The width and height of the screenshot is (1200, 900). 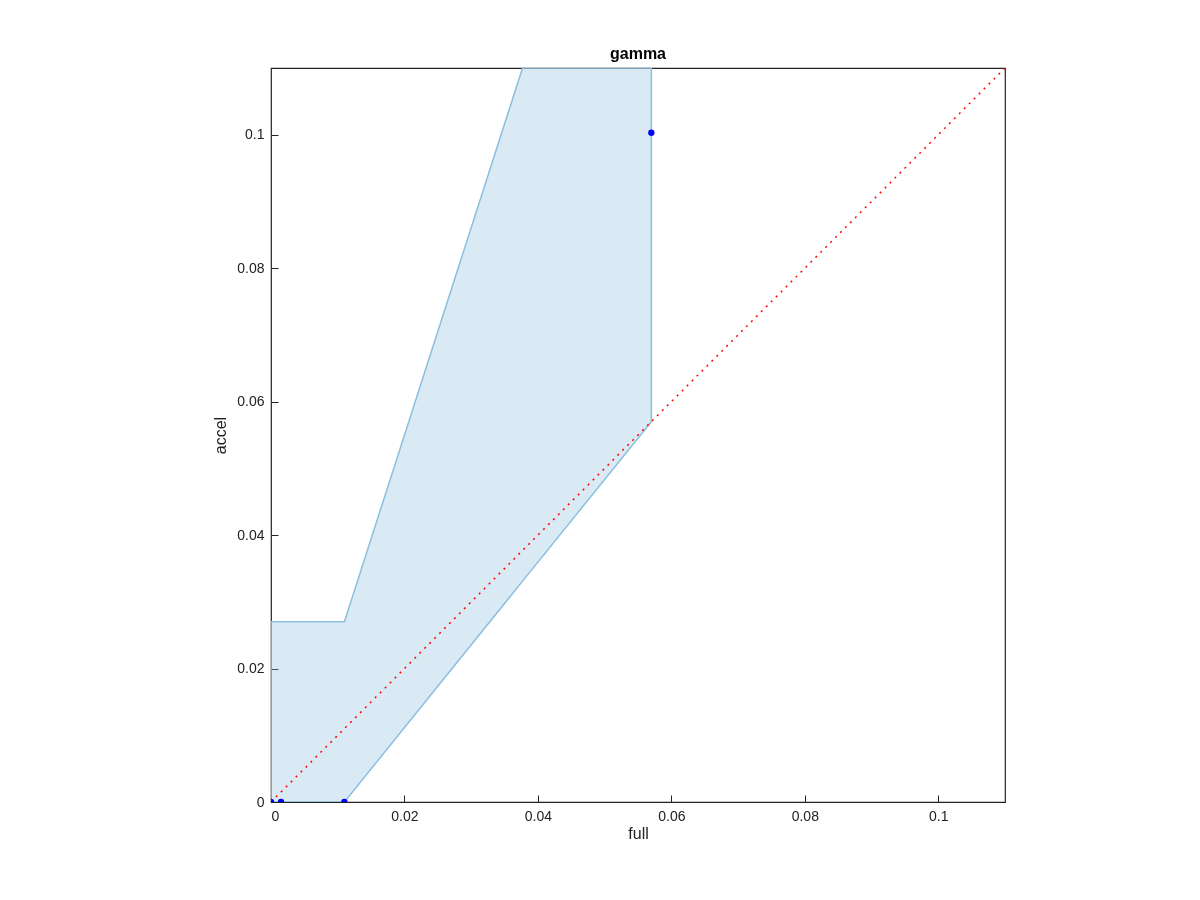 I want to click on y-tick-label: 0.08, so click(x=251, y=267).